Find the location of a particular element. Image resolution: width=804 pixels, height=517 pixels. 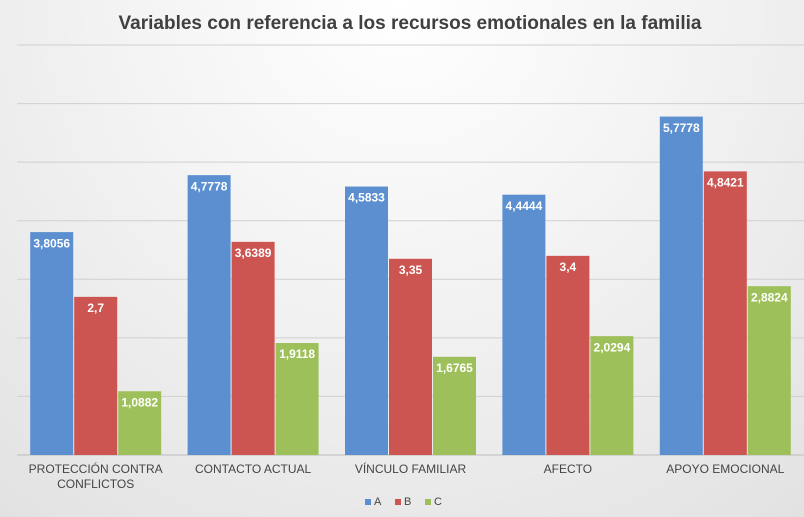

data-label: 1,0882 is located at coordinates (139, 402).